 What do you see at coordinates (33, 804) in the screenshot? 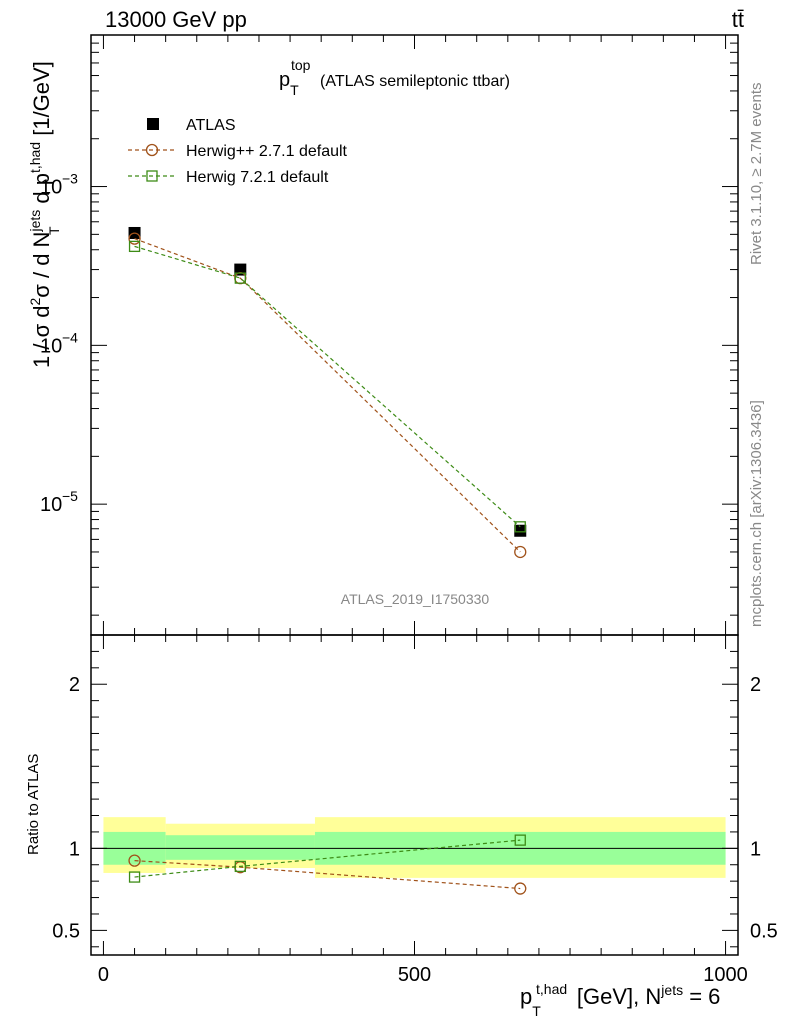
I see `ratio-axis-label: Ratio to ATLAS` at bounding box center [33, 804].